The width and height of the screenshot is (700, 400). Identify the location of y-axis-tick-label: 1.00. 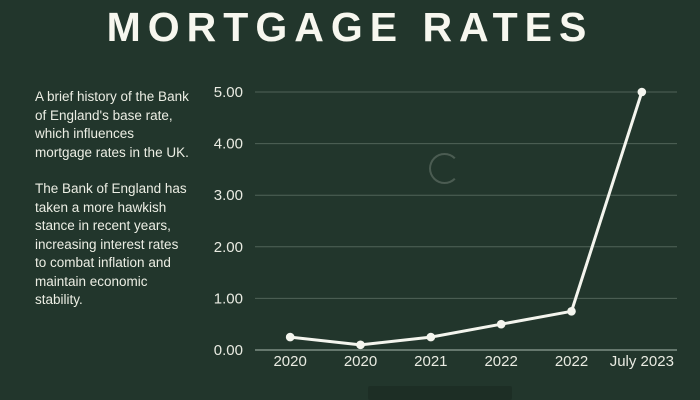
(228, 298).